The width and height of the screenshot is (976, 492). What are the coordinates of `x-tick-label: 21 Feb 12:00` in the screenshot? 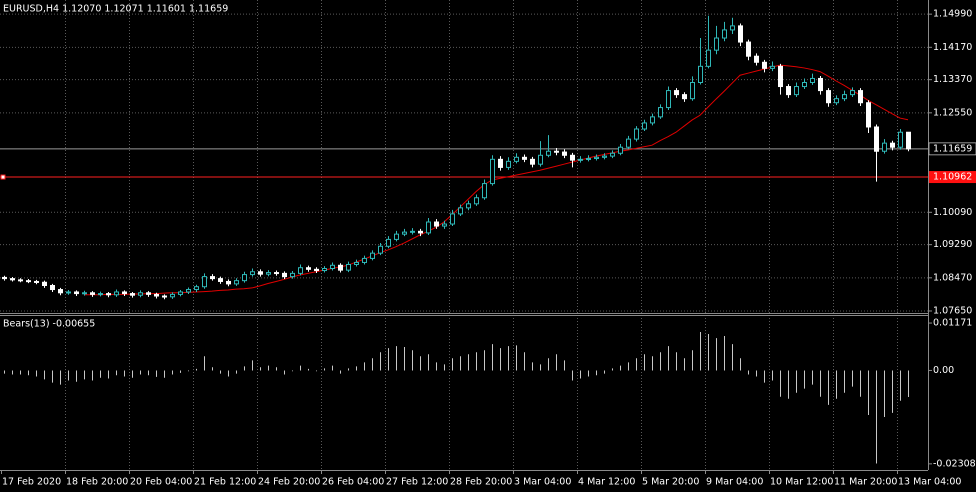 It's located at (225, 482).